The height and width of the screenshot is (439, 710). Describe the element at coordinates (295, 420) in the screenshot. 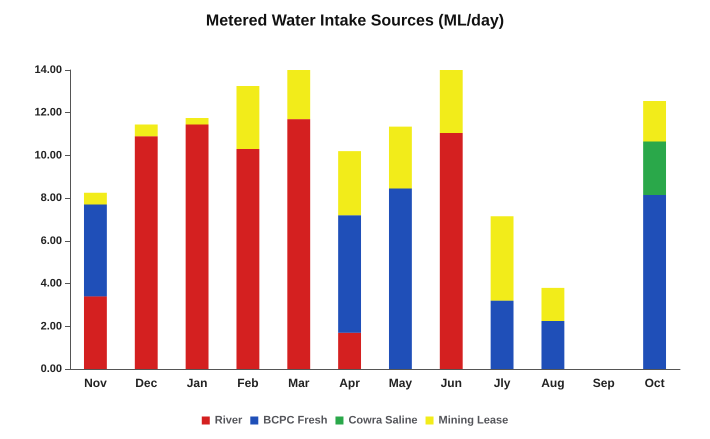

I see `legend-label: BCPC Fresh` at that location.